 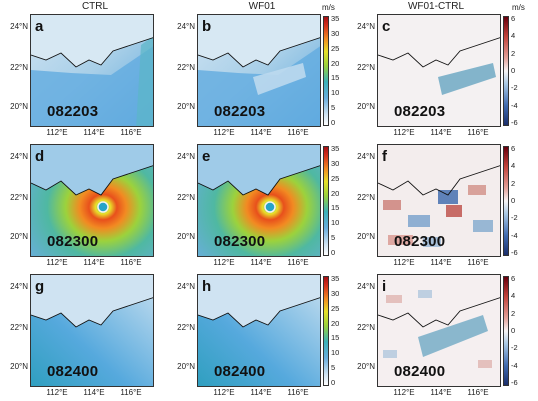 I want to click on speed-colorbar-tick: 10, so click(x=335, y=223).